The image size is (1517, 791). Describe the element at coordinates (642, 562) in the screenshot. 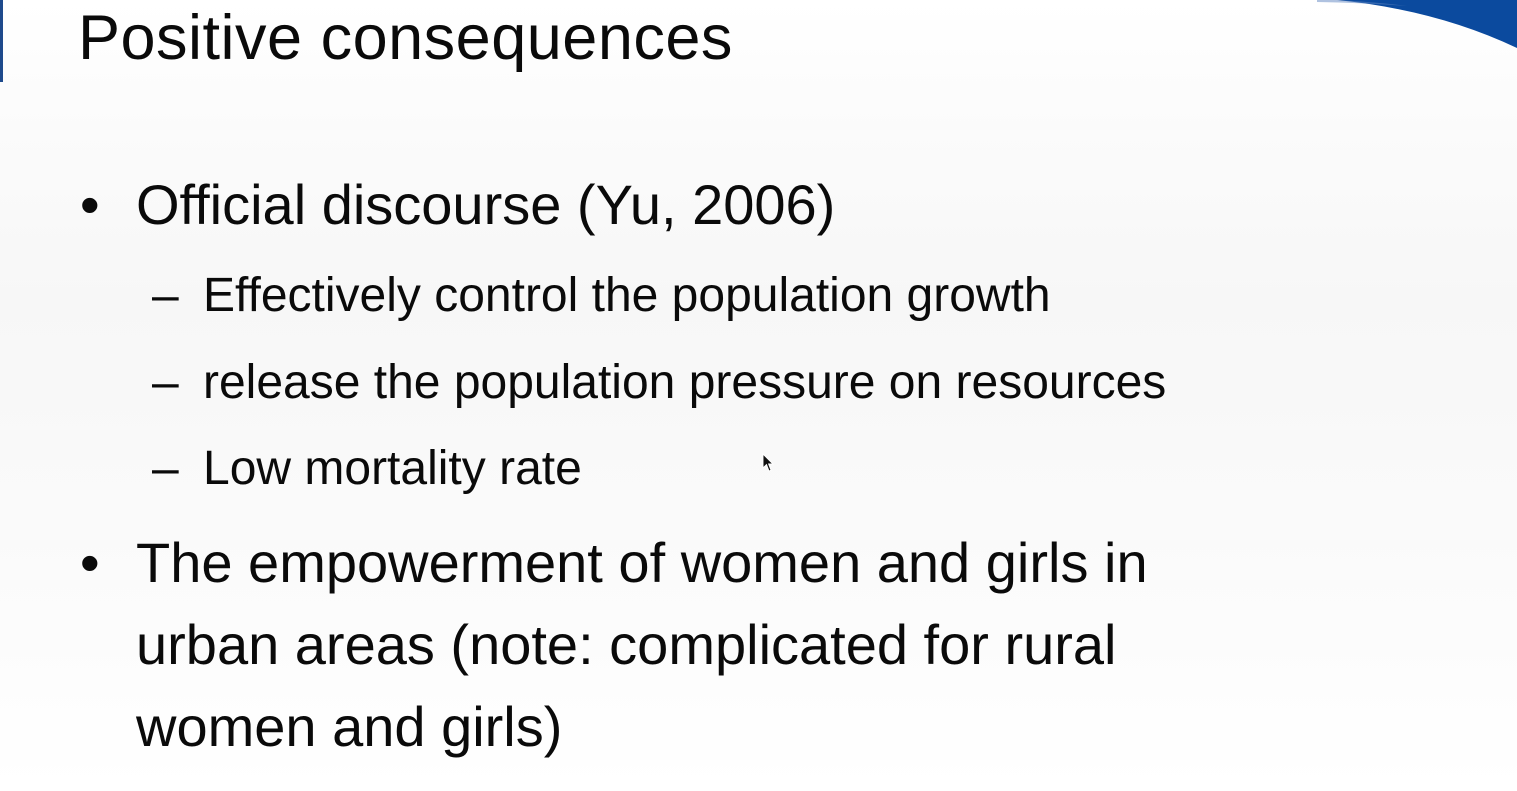

I see `bullet-text-line-1: The empowerment of women and girls in` at that location.